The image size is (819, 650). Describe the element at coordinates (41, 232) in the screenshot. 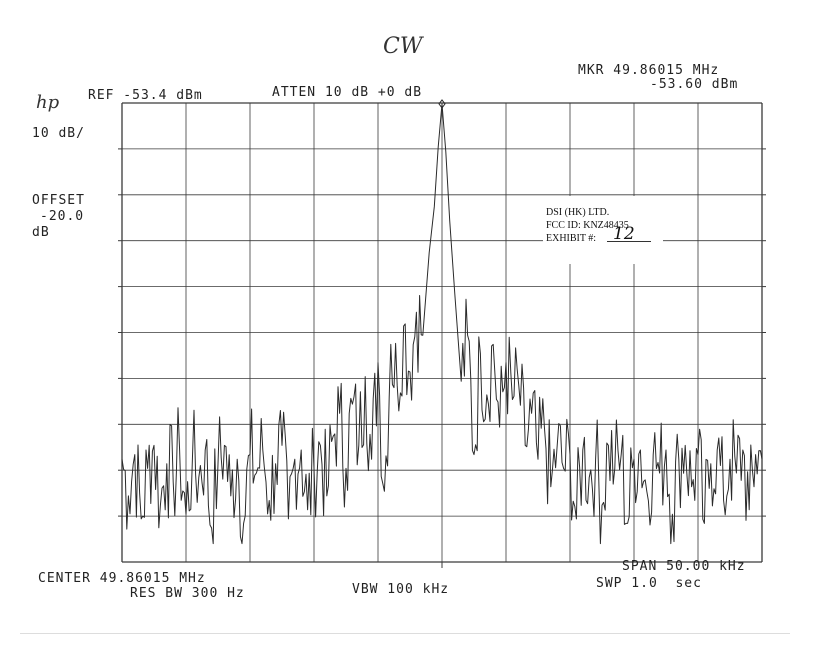

I see `offset-unit: dB` at that location.